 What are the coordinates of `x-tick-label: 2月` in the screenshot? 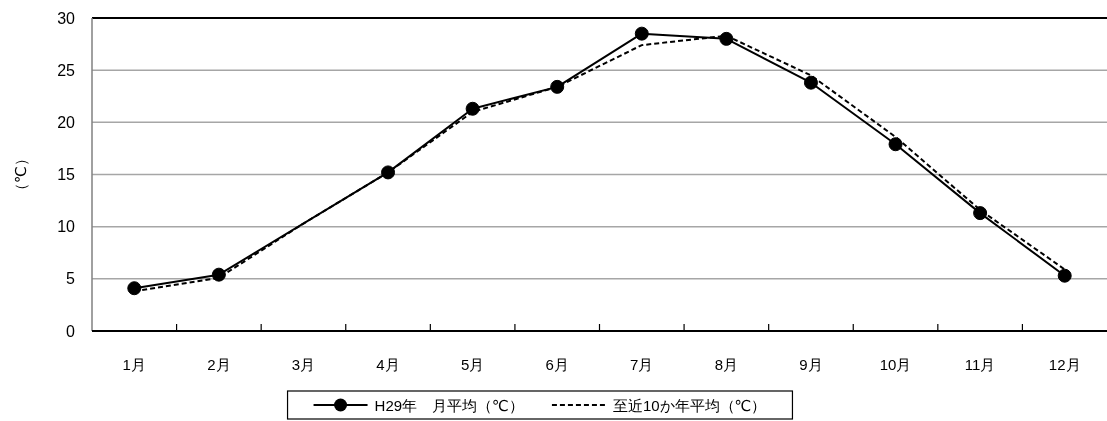 It's located at (219, 364).